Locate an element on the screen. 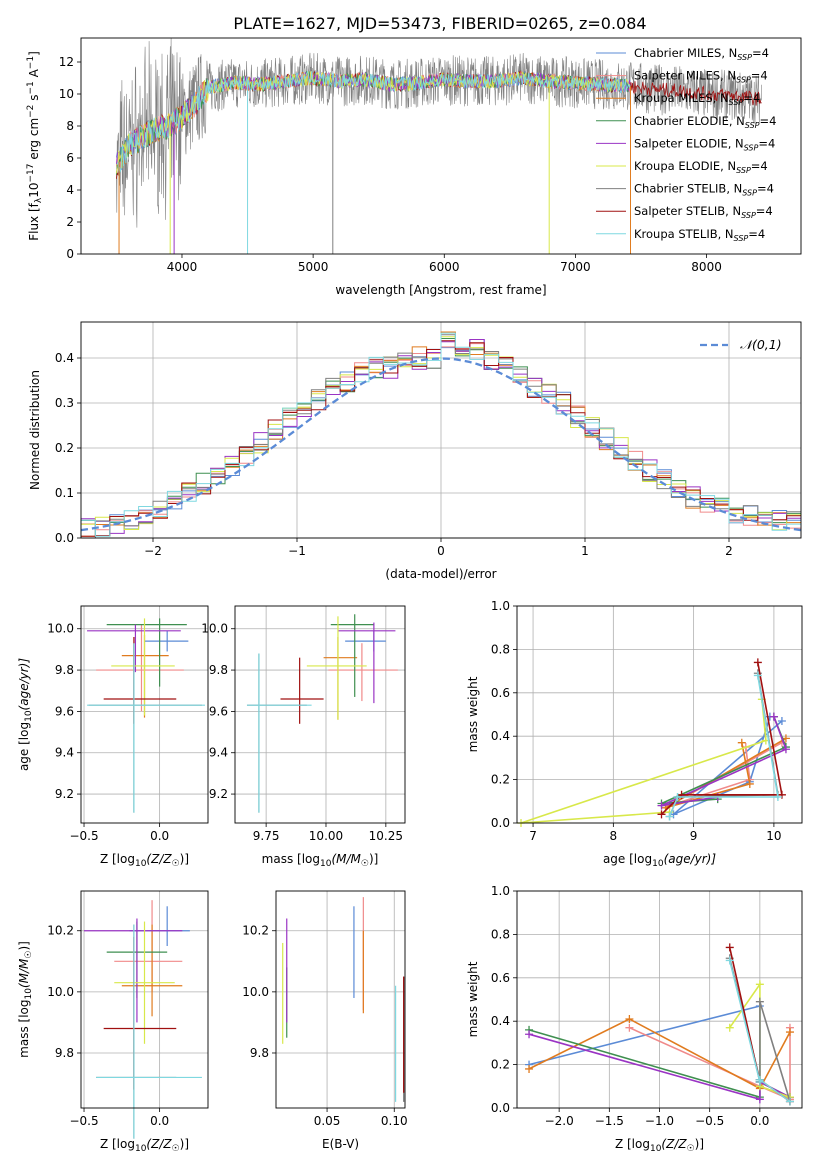 The height and width of the screenshot is (1170, 819). x-tick-label: 7 is located at coordinates (533, 836).